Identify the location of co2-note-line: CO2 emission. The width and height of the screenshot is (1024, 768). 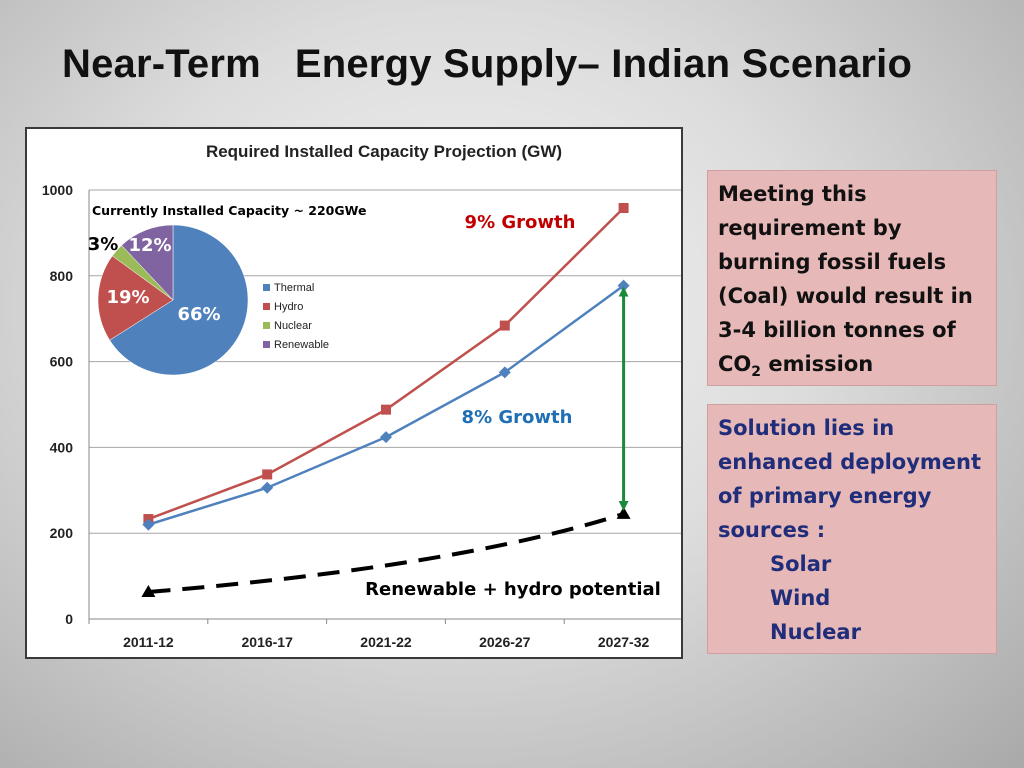
(852, 364).